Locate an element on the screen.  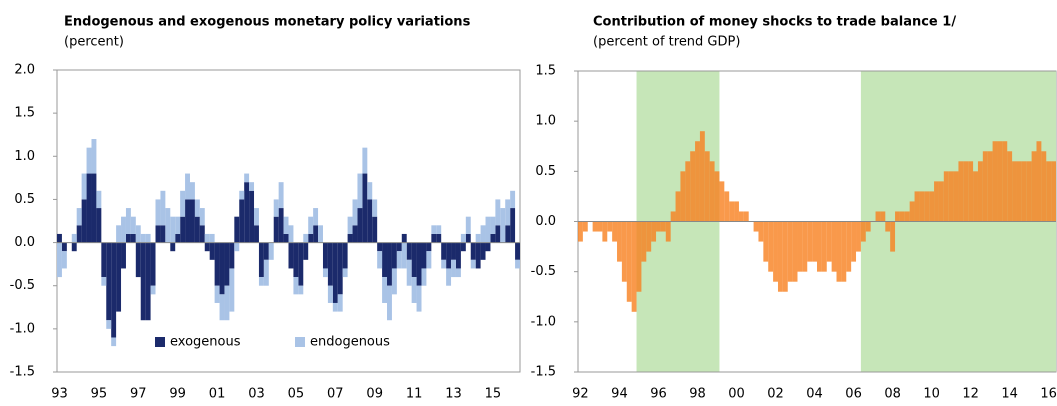
x-tick-label: 08 is located at coordinates (892, 394).